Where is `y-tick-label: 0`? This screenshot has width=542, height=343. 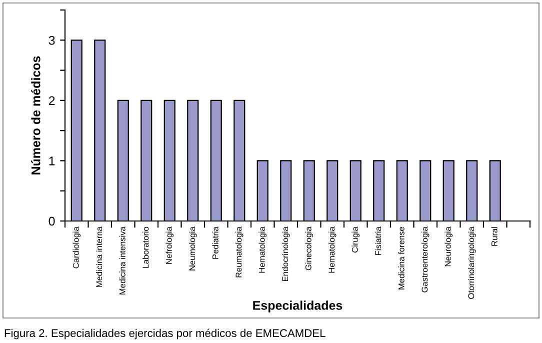
y-tick-label: 0 is located at coordinates (51, 221).